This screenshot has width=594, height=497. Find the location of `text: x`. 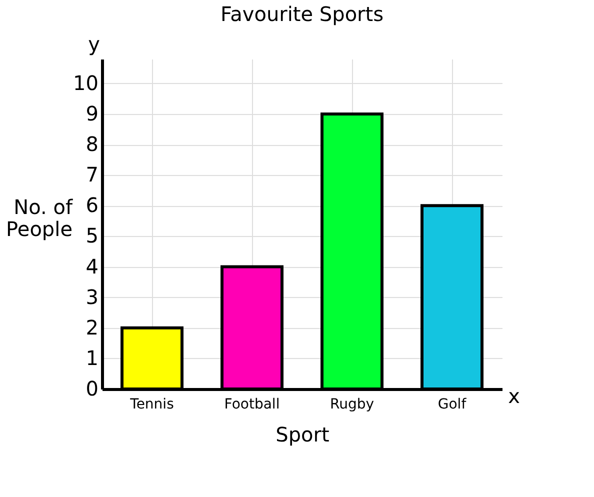

text: x is located at coordinates (514, 396).